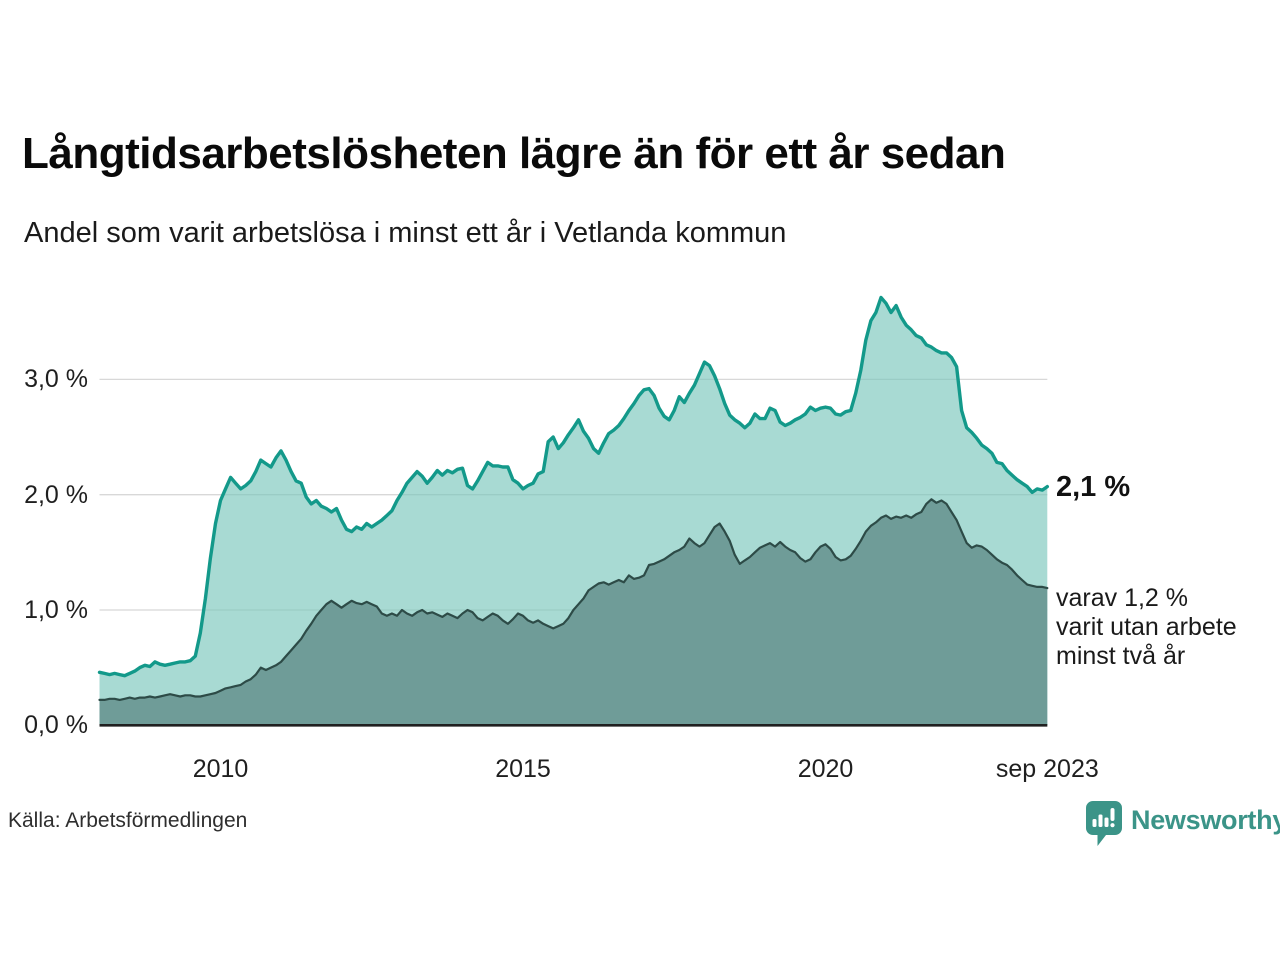  Describe the element at coordinates (523, 769) in the screenshot. I see `x-axis-tick-2015: 2015` at that location.